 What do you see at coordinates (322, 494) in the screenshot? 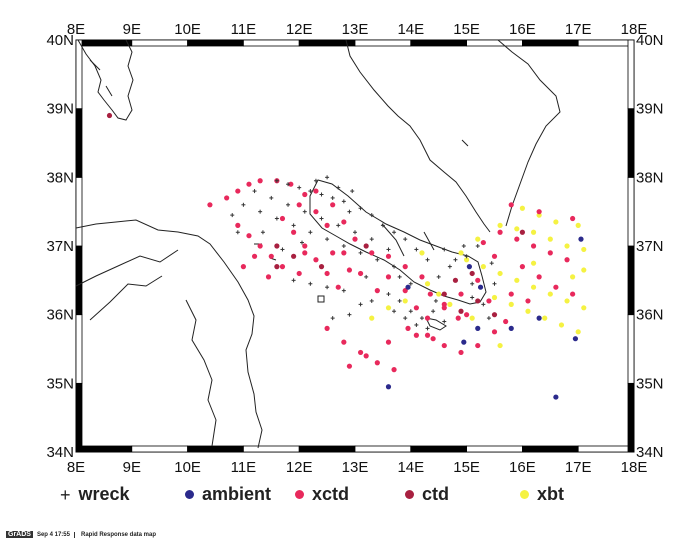
I see `legend-item-xctd: xctd` at bounding box center [322, 494].